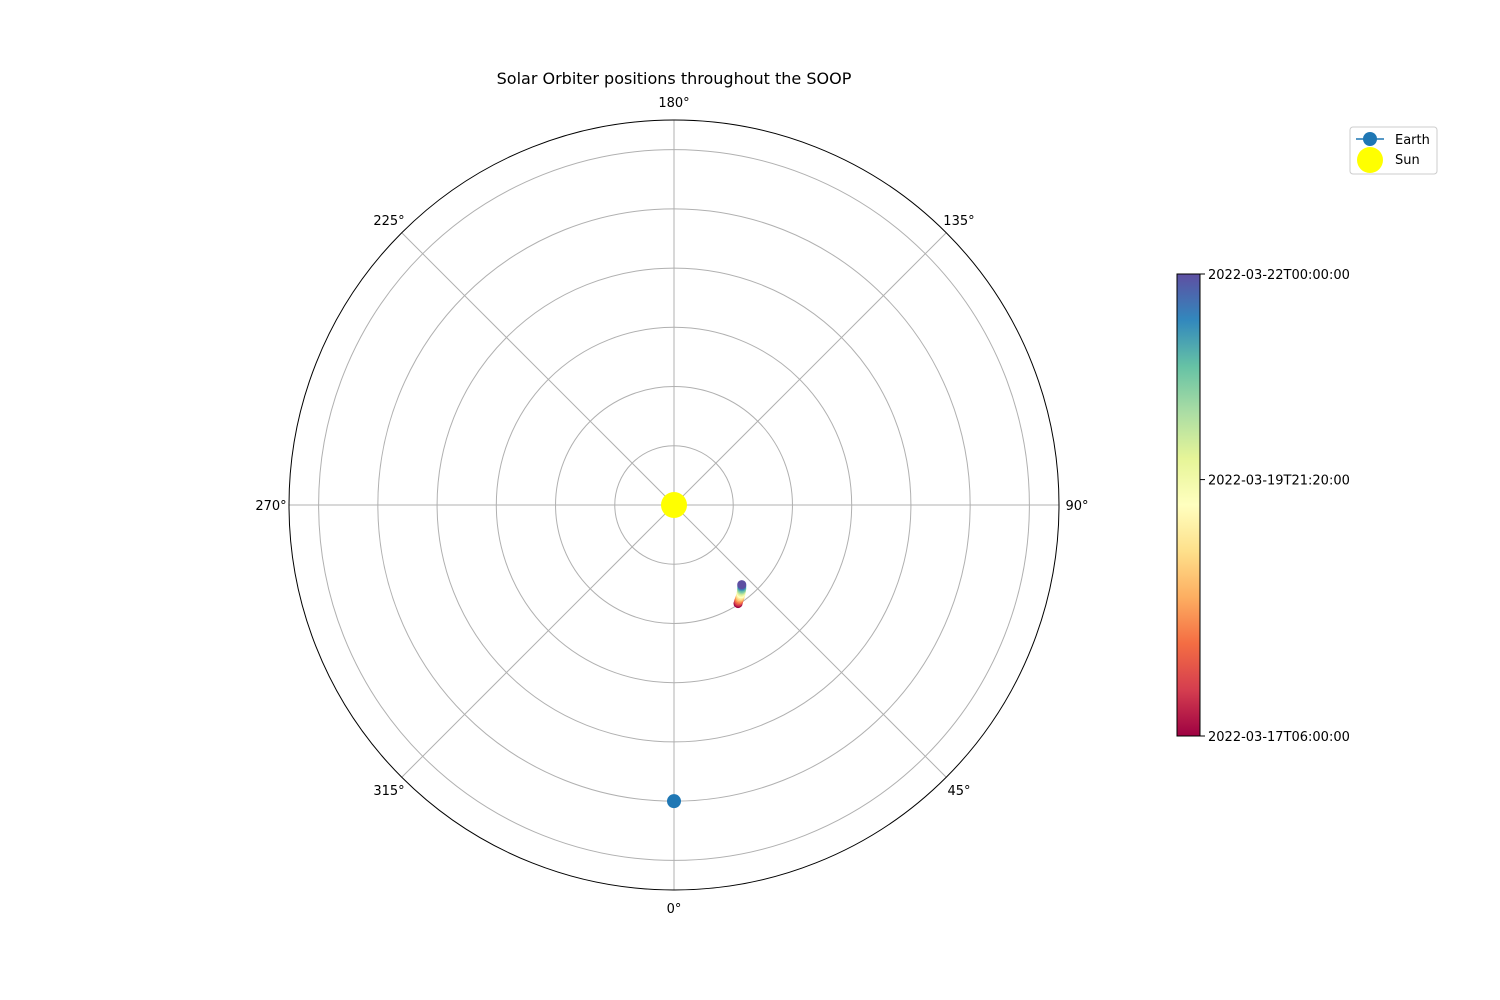  What do you see at coordinates (1370, 160) in the screenshot?
I see `legend-sun-marker` at bounding box center [1370, 160].